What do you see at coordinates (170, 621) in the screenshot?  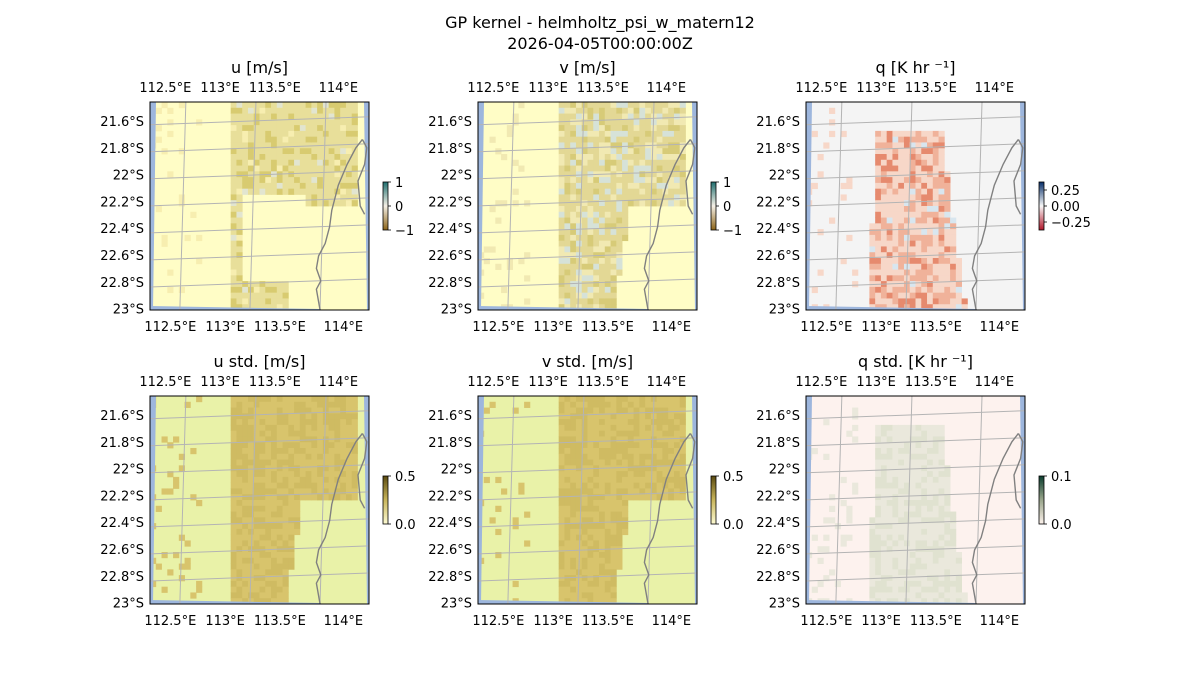 I see `xtick-bottom-label: 112.5°E` at bounding box center [170, 621].